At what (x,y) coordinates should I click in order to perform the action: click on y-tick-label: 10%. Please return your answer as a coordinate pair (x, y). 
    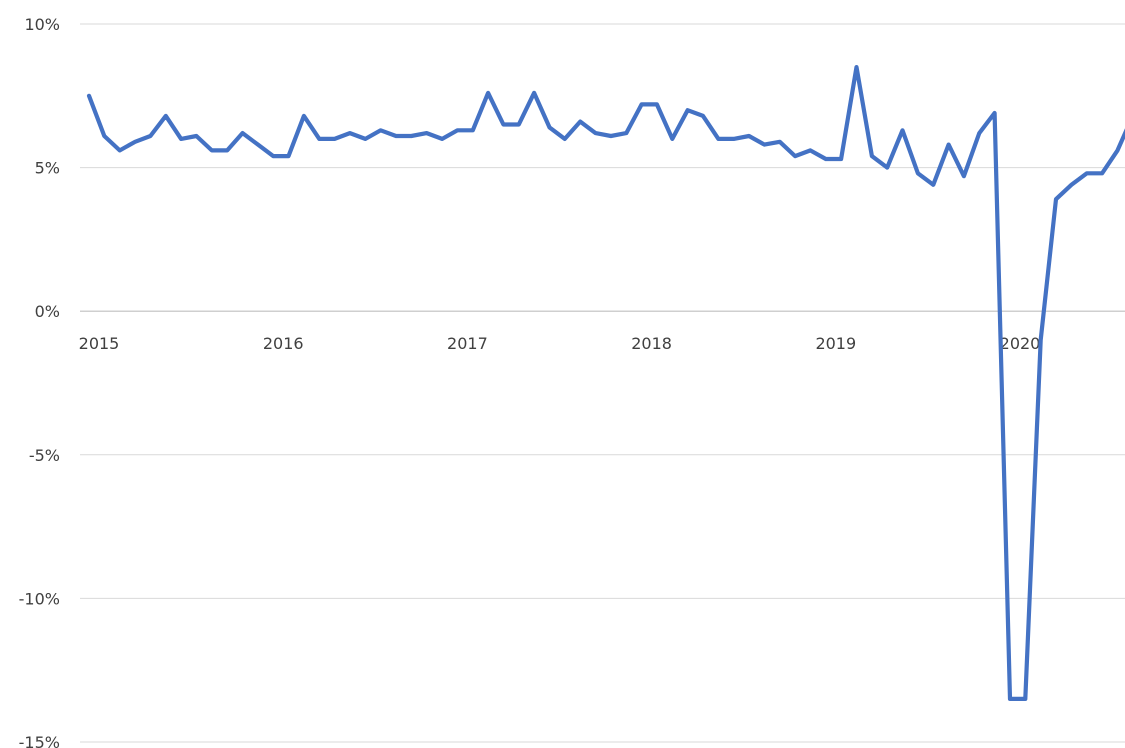
    Looking at the image, I should click on (42, 24).